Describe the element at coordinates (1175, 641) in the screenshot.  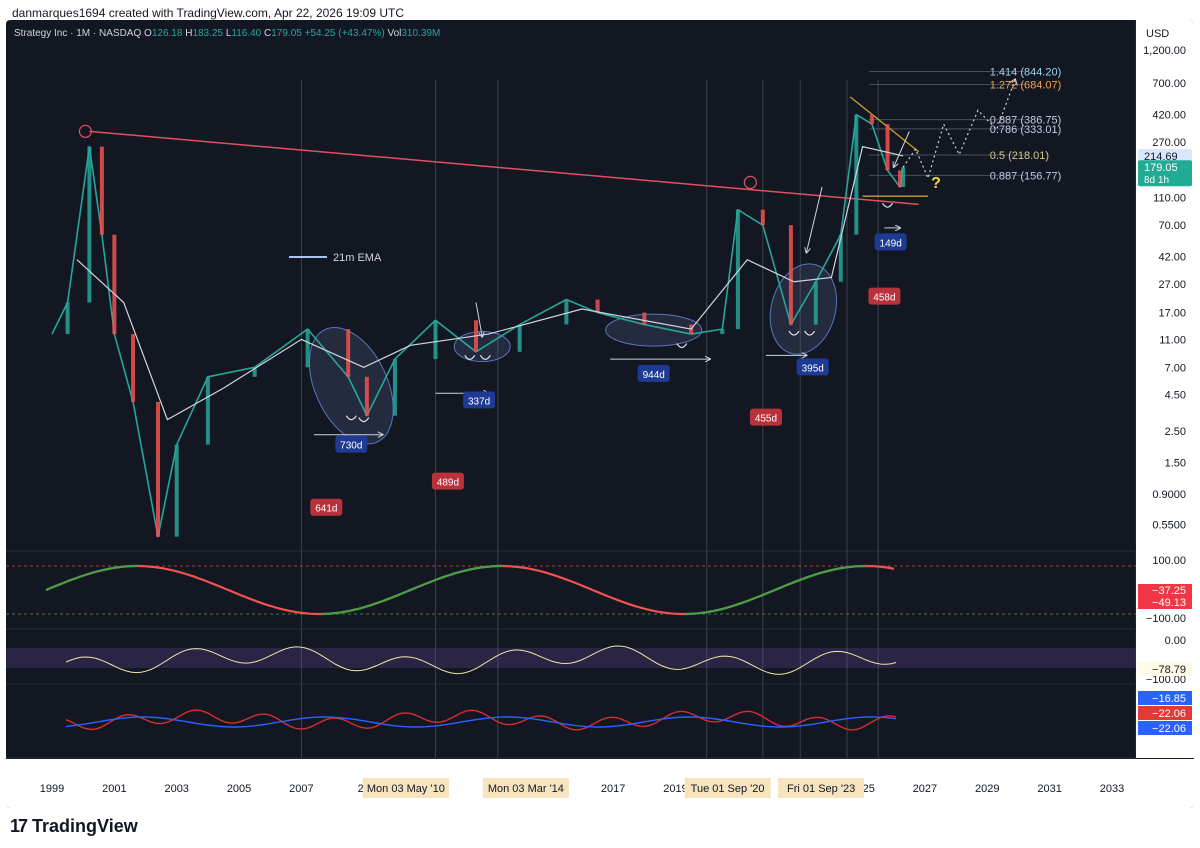
I see `osc2-tick: 0.00` at that location.